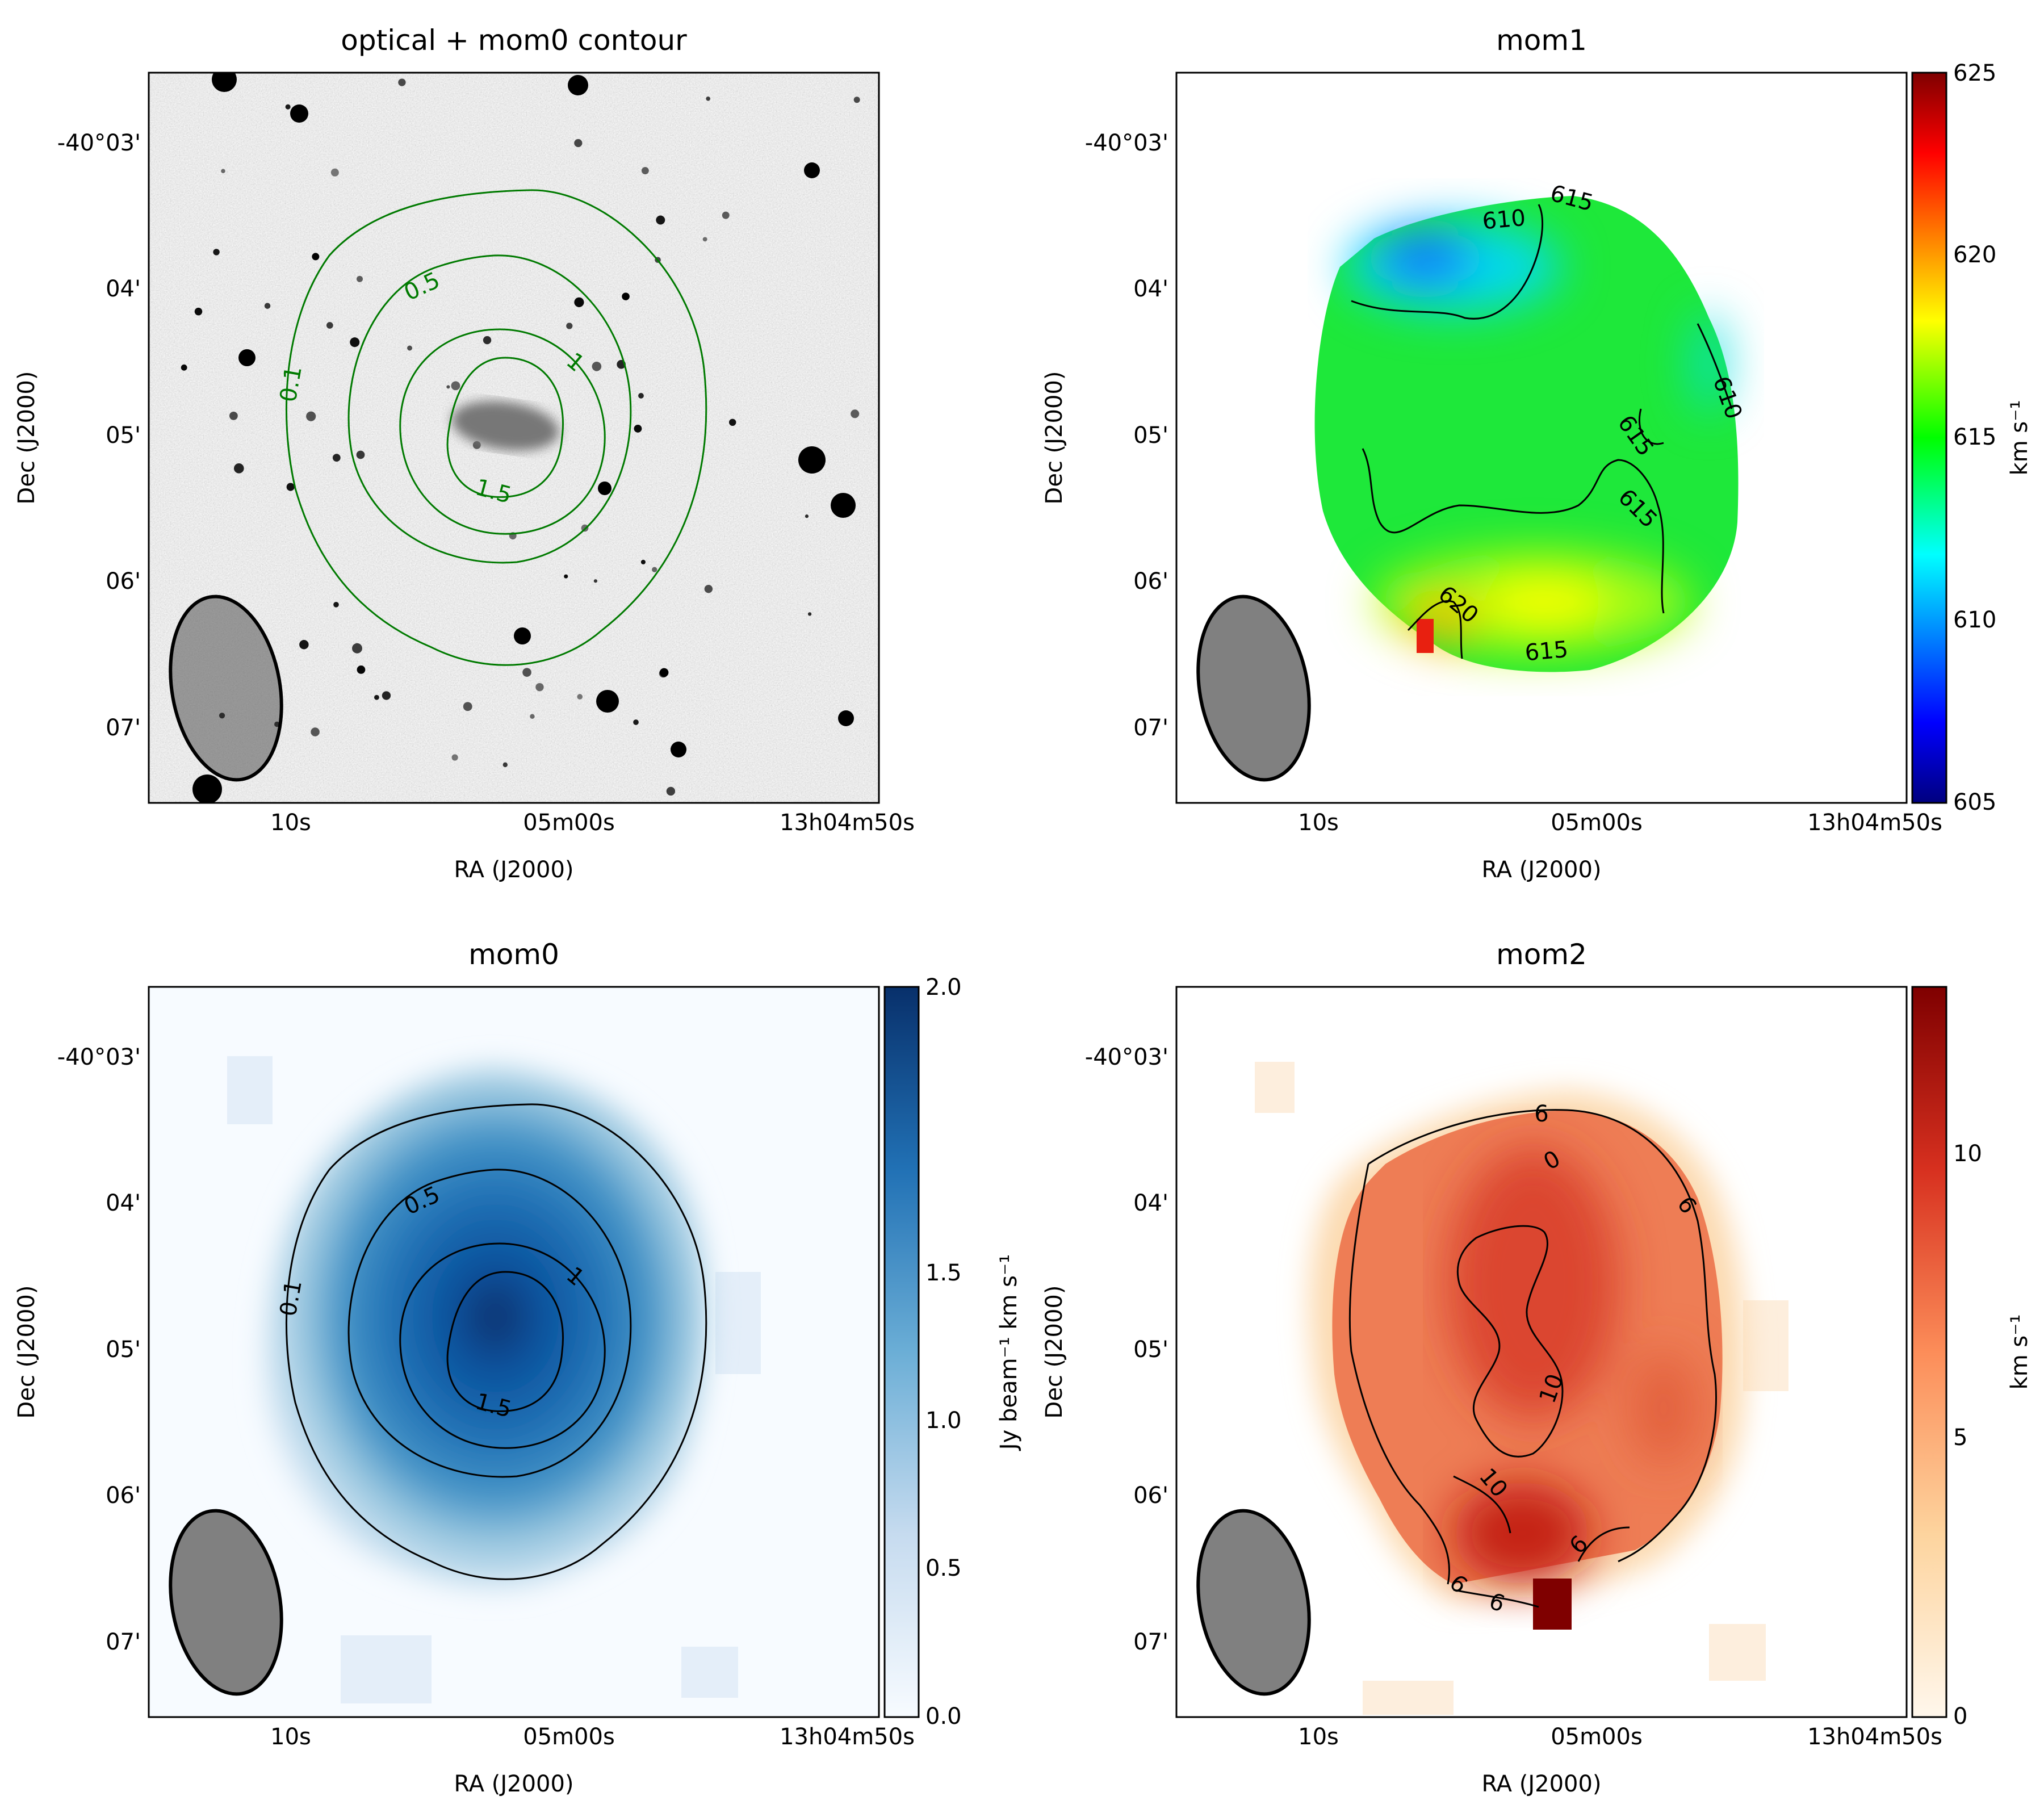 The height and width of the screenshot is (1817, 2044). I want to click on mom2-contour-label: 6, so click(1541, 1114).